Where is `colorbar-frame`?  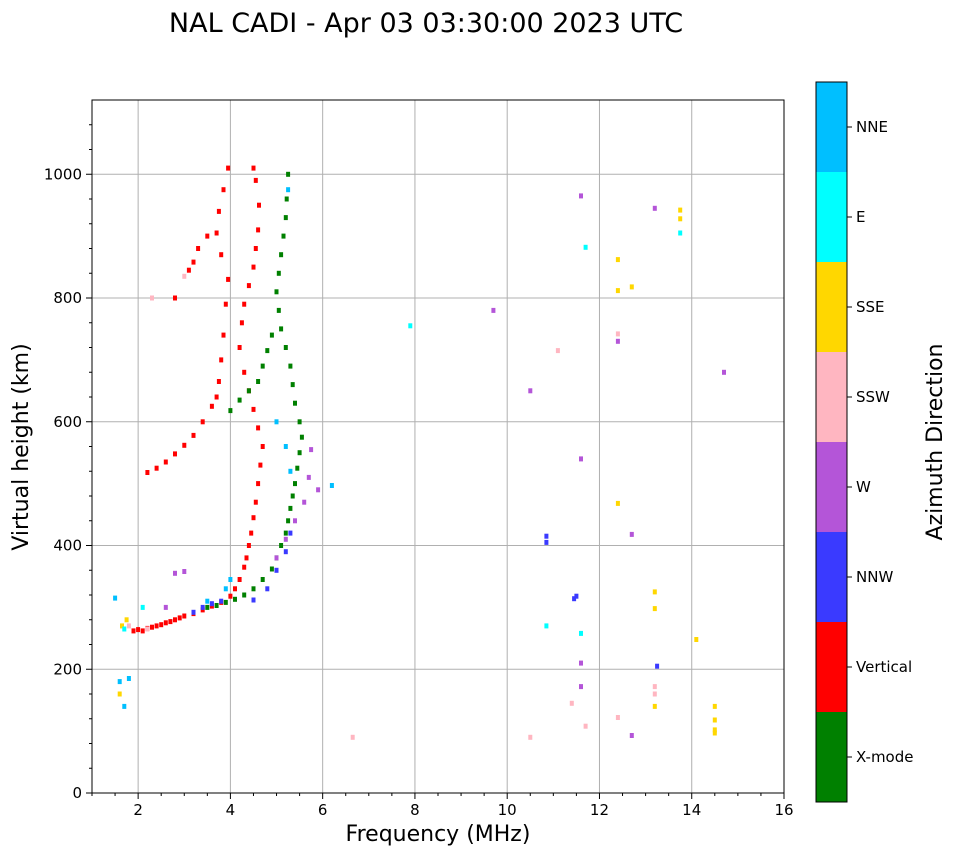 colorbar-frame is located at coordinates (831, 442).